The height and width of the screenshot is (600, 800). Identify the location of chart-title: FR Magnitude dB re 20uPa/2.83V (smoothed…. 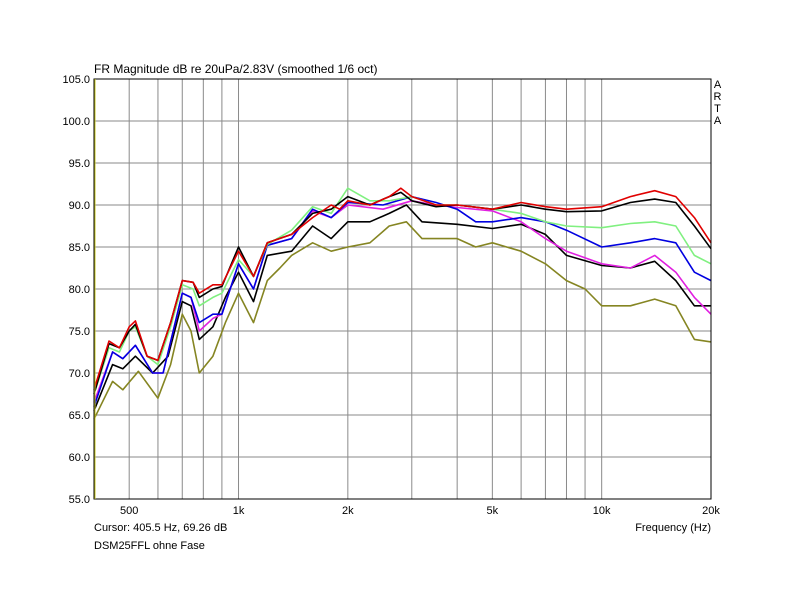
(236, 69).